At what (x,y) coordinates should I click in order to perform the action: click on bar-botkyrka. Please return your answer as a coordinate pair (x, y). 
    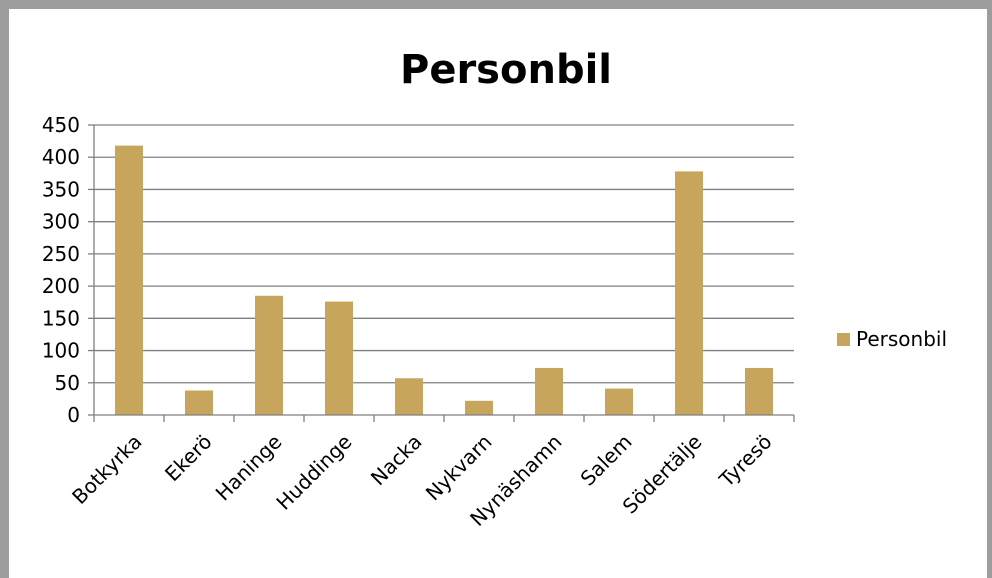
    Looking at the image, I should click on (129, 280).